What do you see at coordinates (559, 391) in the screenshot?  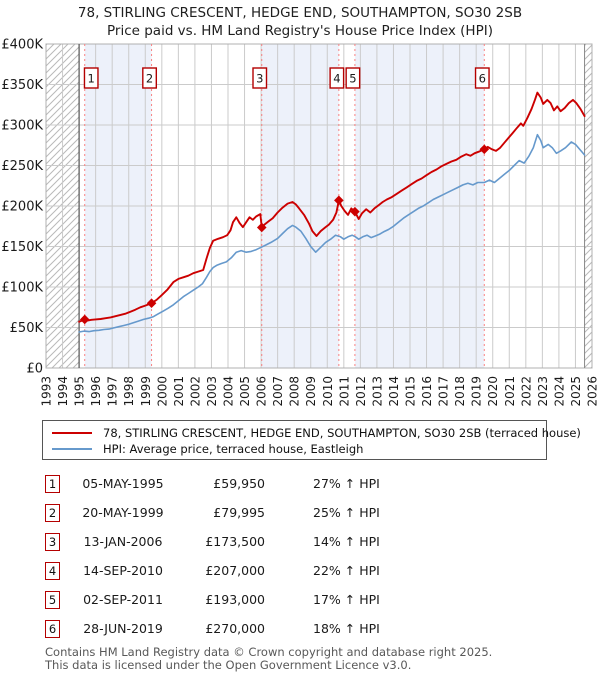 I see `svg-text: 2024` at bounding box center [559, 391].